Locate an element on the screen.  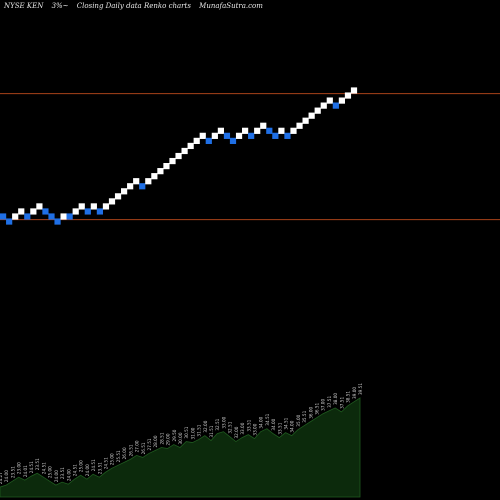
price-label: 29.50 is located at coordinates (174, 435).